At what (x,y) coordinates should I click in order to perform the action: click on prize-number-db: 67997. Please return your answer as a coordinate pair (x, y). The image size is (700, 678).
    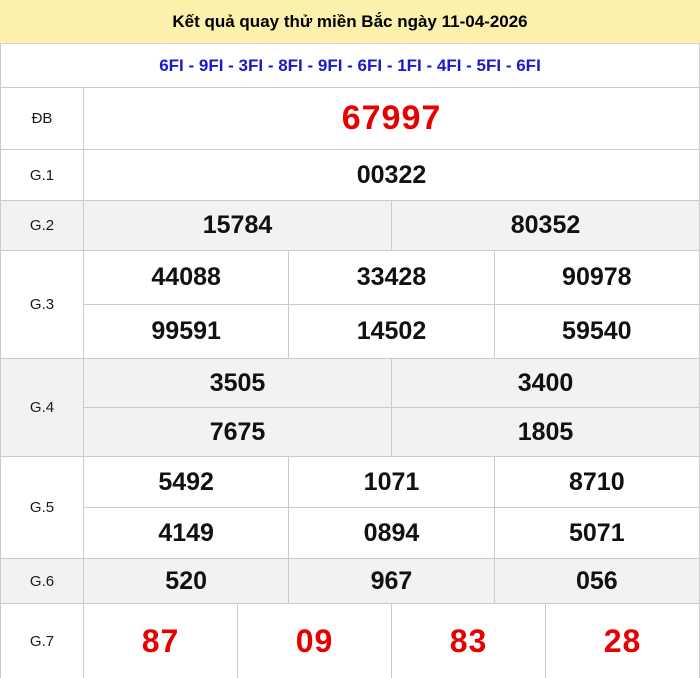
    Looking at the image, I should click on (391, 118).